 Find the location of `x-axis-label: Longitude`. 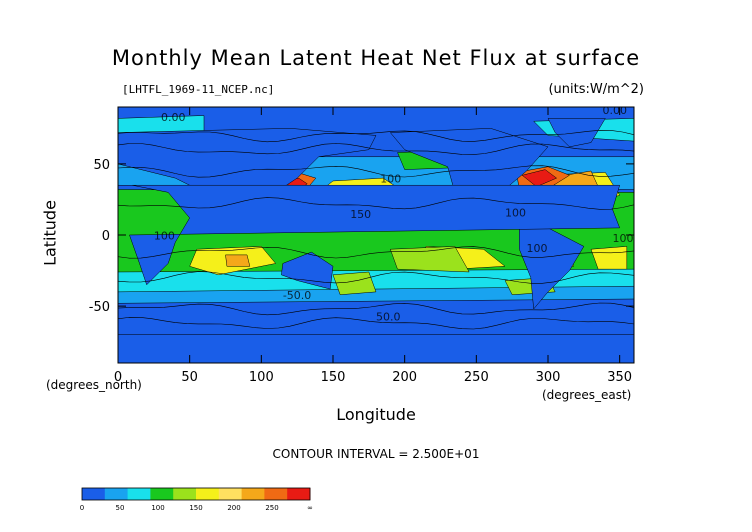

x-axis-label: Longitude is located at coordinates (376, 414).